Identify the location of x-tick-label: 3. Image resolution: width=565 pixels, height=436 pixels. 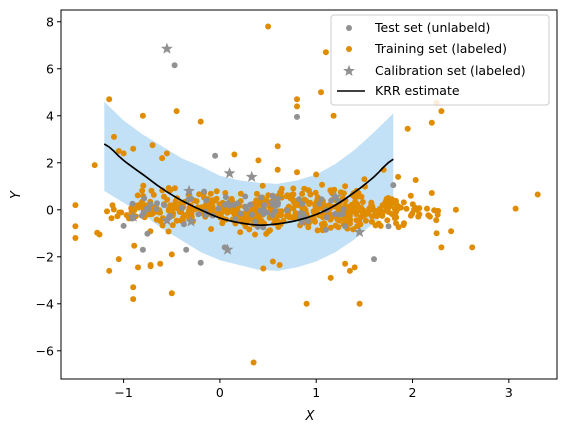
(509, 392).